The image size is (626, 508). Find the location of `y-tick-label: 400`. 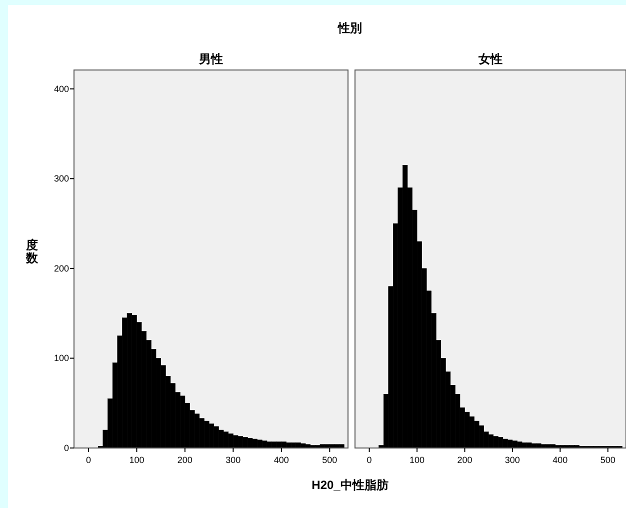

y-tick-label: 400 is located at coordinates (61, 89).